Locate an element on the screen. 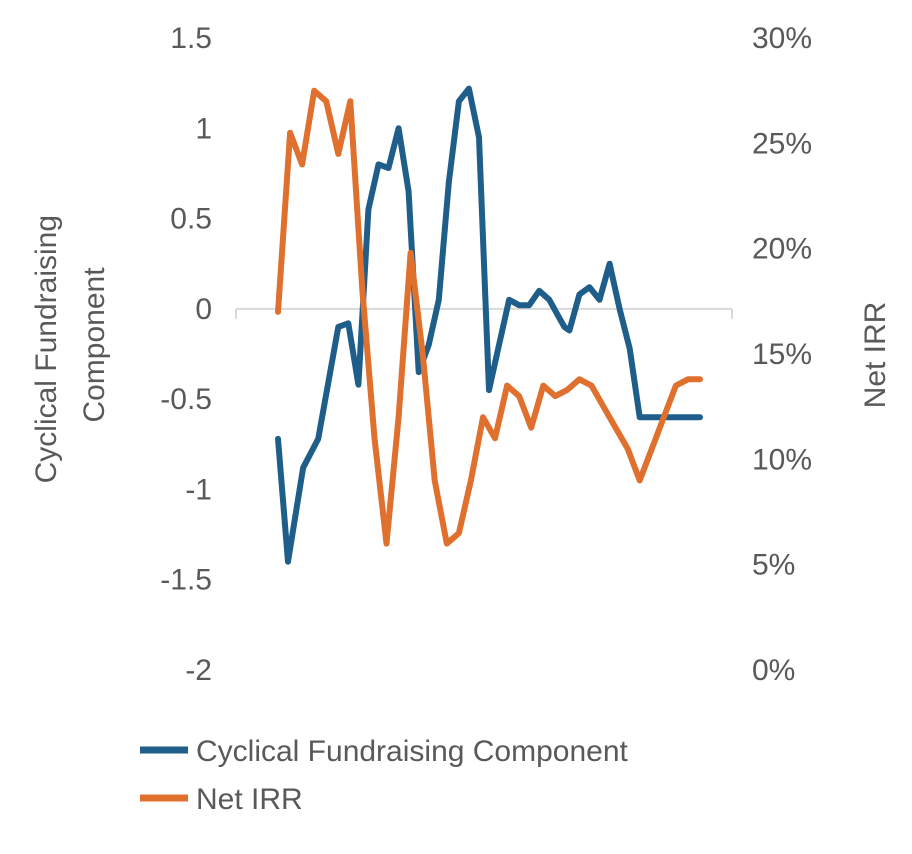 This screenshot has width=912, height=854. left-tick-label: -1 is located at coordinates (198, 489).